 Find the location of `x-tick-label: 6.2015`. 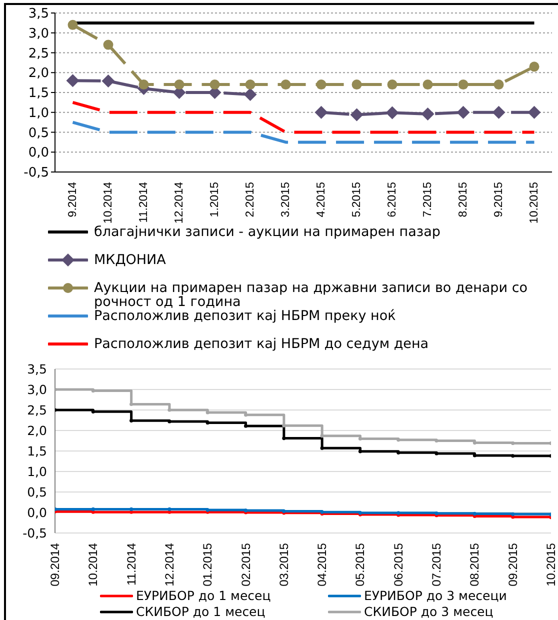

x-tick-label: 6.2015 is located at coordinates (392, 200).